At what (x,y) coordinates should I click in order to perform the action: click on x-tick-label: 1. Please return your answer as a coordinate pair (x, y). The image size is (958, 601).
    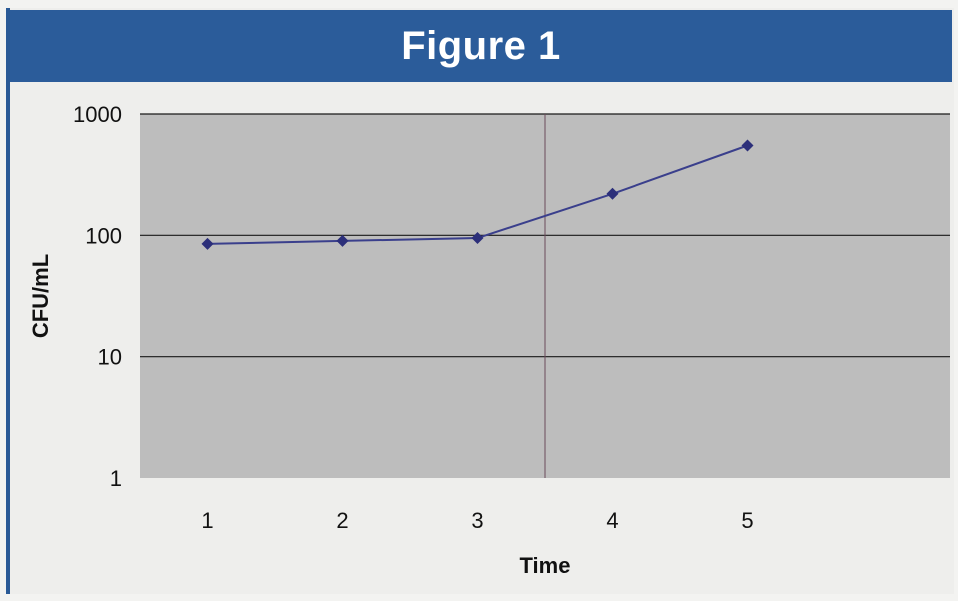
    Looking at the image, I should click on (207, 520).